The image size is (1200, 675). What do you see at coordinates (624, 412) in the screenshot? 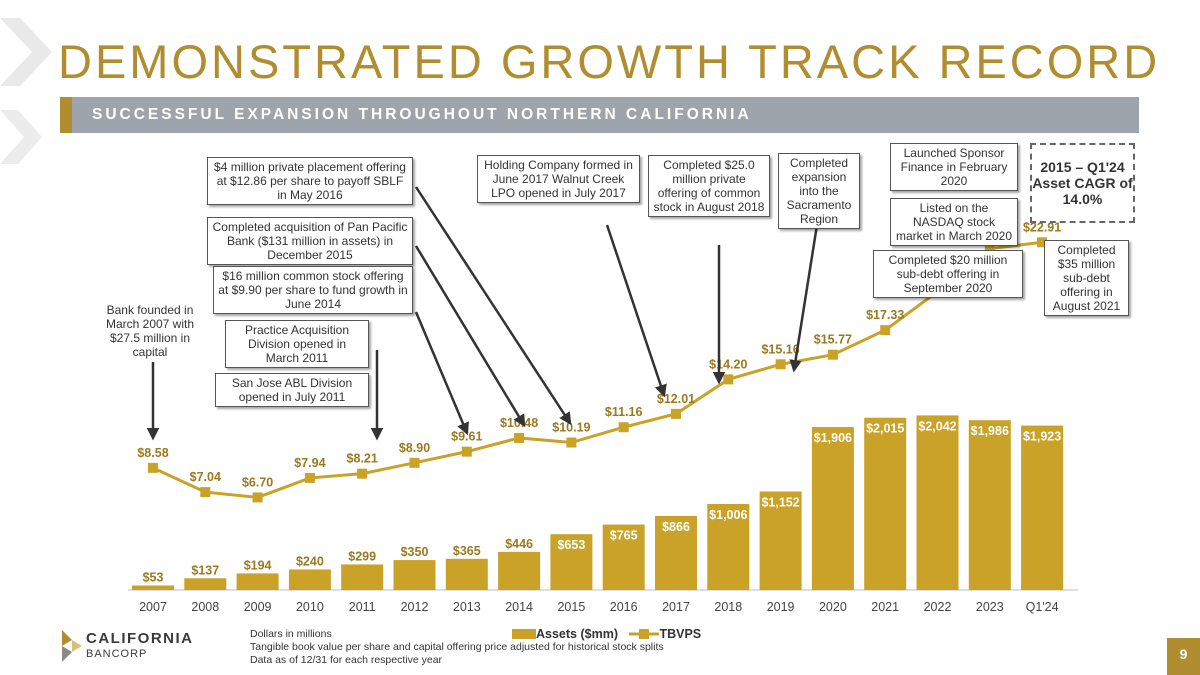
I see `tbvps-point-label: $11.16` at bounding box center [624, 412].